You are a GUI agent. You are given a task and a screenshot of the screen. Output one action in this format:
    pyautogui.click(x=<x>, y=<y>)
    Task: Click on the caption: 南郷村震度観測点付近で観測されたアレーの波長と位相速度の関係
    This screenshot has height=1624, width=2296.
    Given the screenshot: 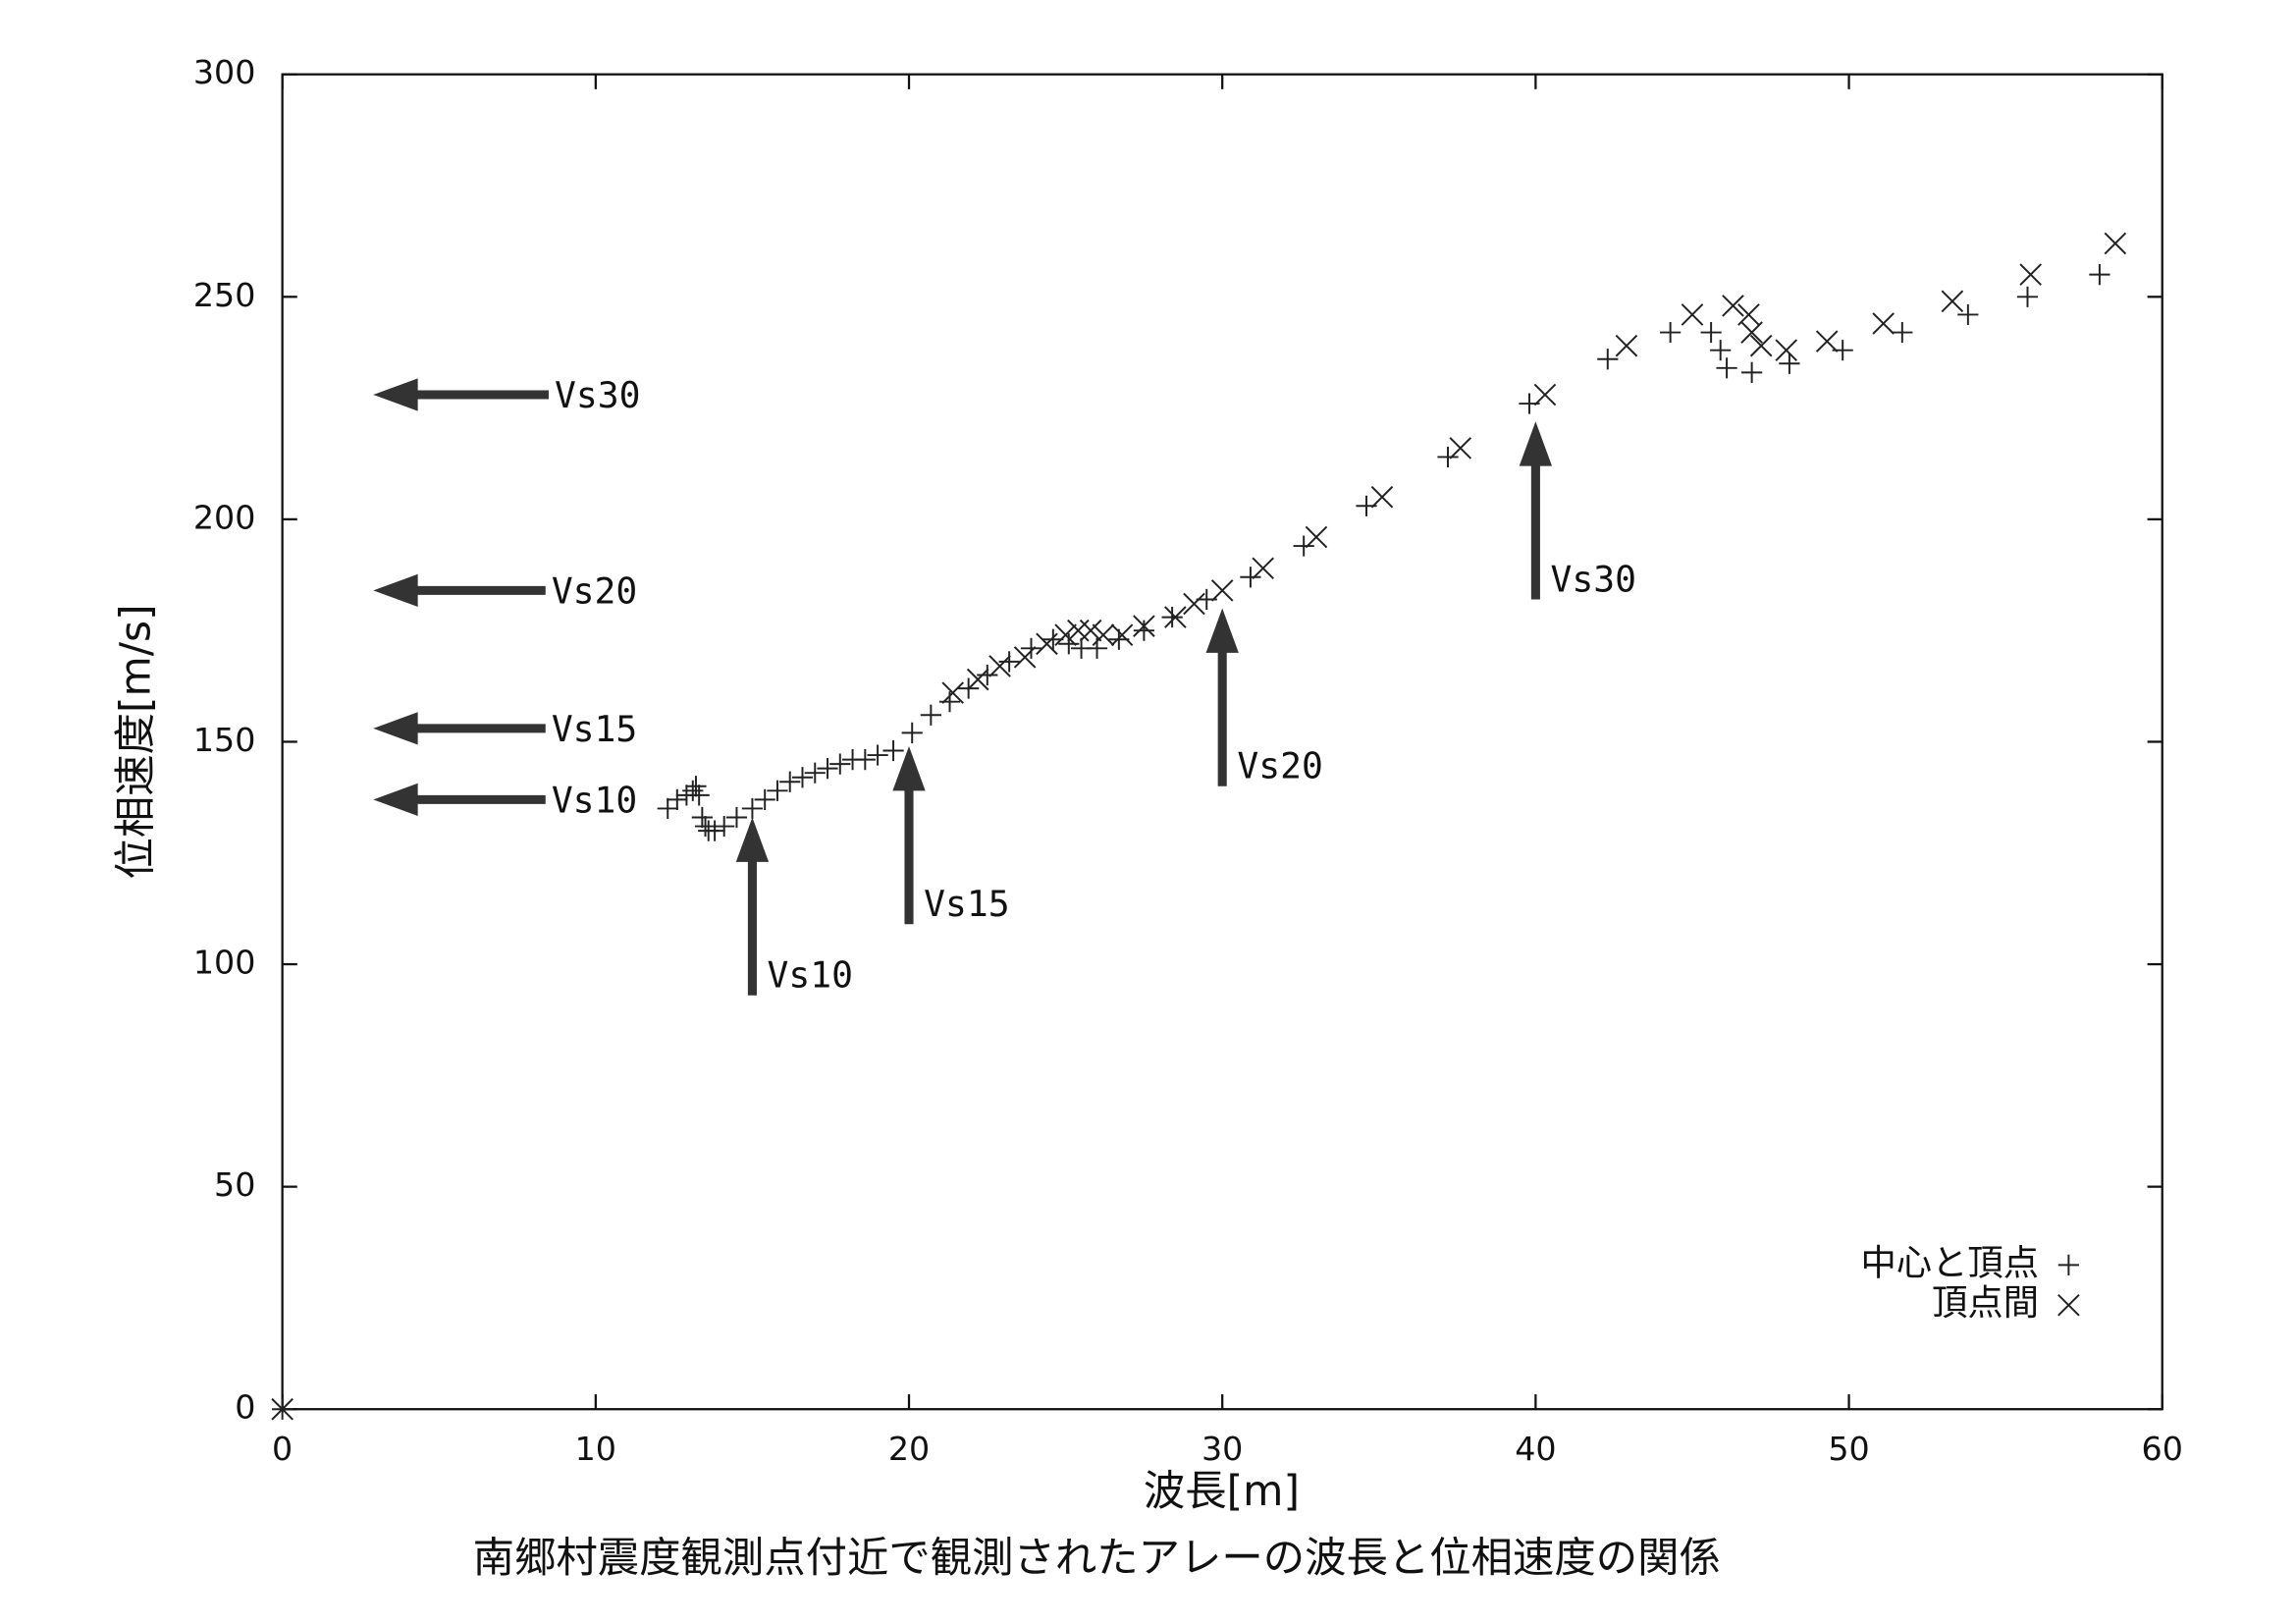 What is the action you would take?
    pyautogui.click(x=1097, y=1558)
    